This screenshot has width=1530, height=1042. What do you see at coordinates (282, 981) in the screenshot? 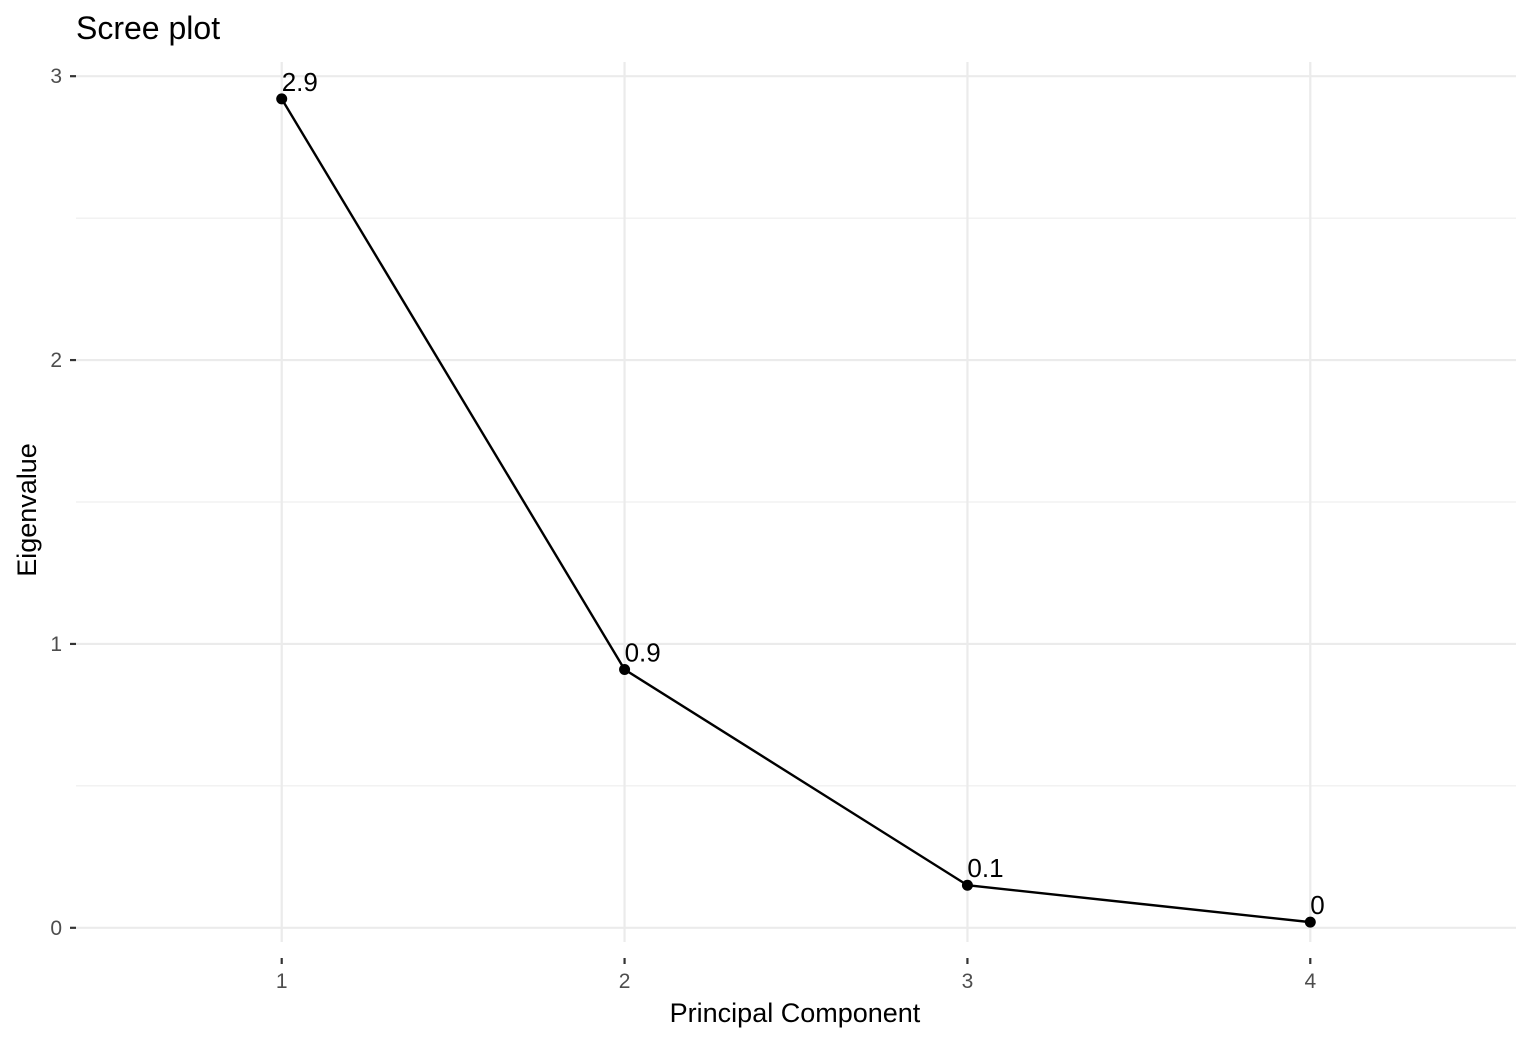
I see `x-tick-label: 1` at bounding box center [282, 981].